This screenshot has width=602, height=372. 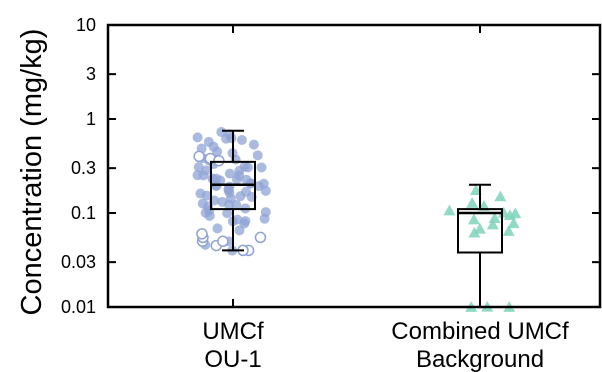 I want to click on x-category-label: OU-1, so click(x=232, y=359).